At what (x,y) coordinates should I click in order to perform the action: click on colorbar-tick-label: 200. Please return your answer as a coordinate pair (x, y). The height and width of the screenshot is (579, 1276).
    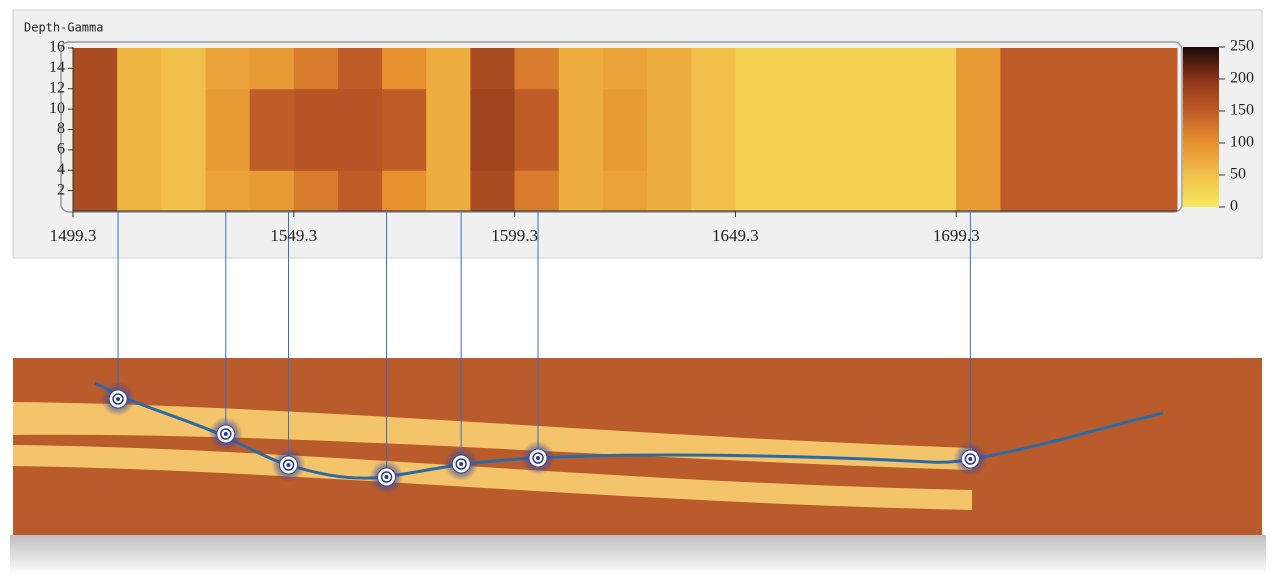
    Looking at the image, I should click on (1242, 78).